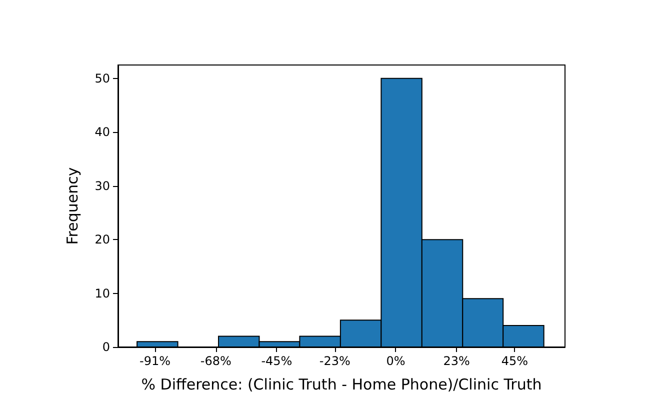 This screenshot has width=646, height=405. I want to click on x-tick-label: -68%, so click(216, 361).